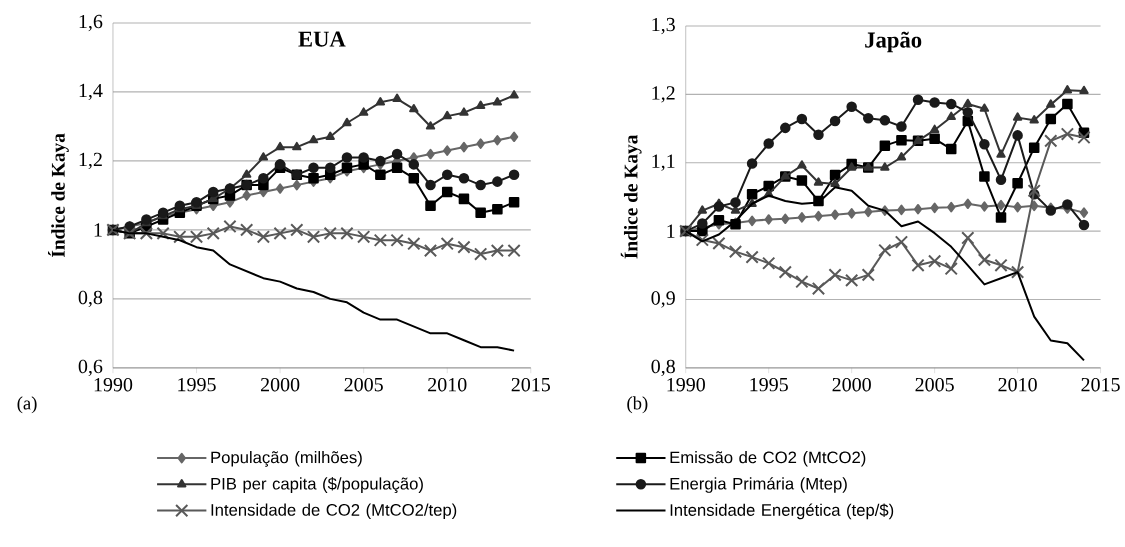 The image size is (1125, 547). I want to click on y-tick-label: 1,6, so click(91, 23).